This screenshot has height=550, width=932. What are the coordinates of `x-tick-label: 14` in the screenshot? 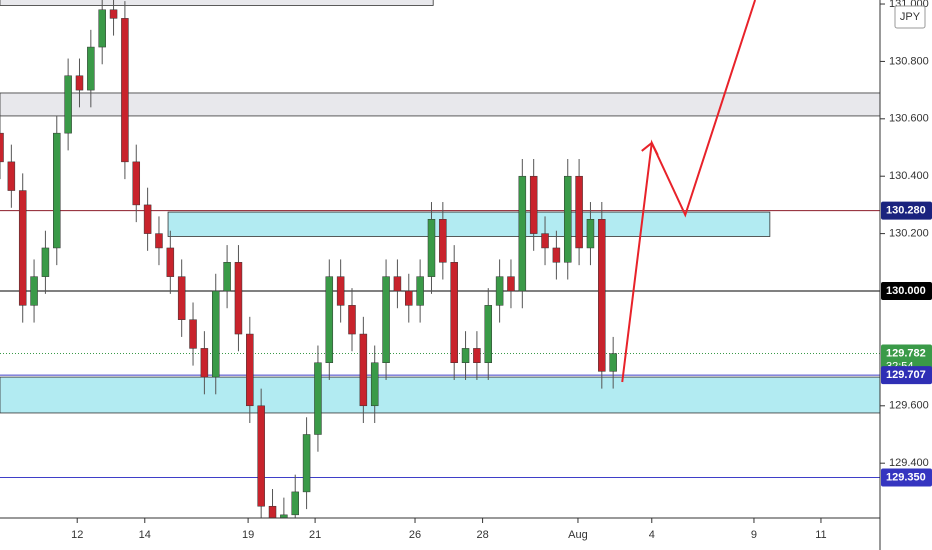 It's located at (145, 535).